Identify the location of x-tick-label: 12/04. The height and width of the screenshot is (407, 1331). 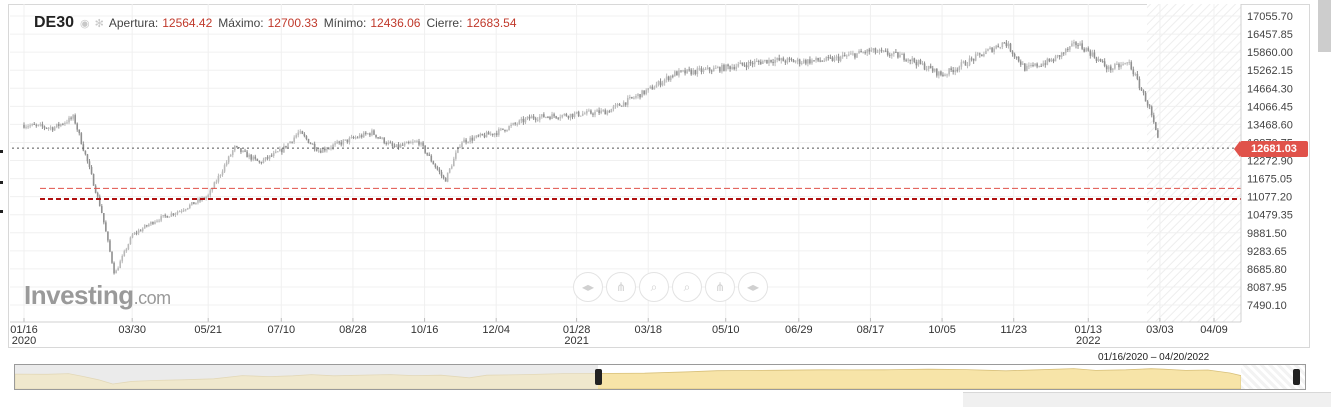
(496, 330).